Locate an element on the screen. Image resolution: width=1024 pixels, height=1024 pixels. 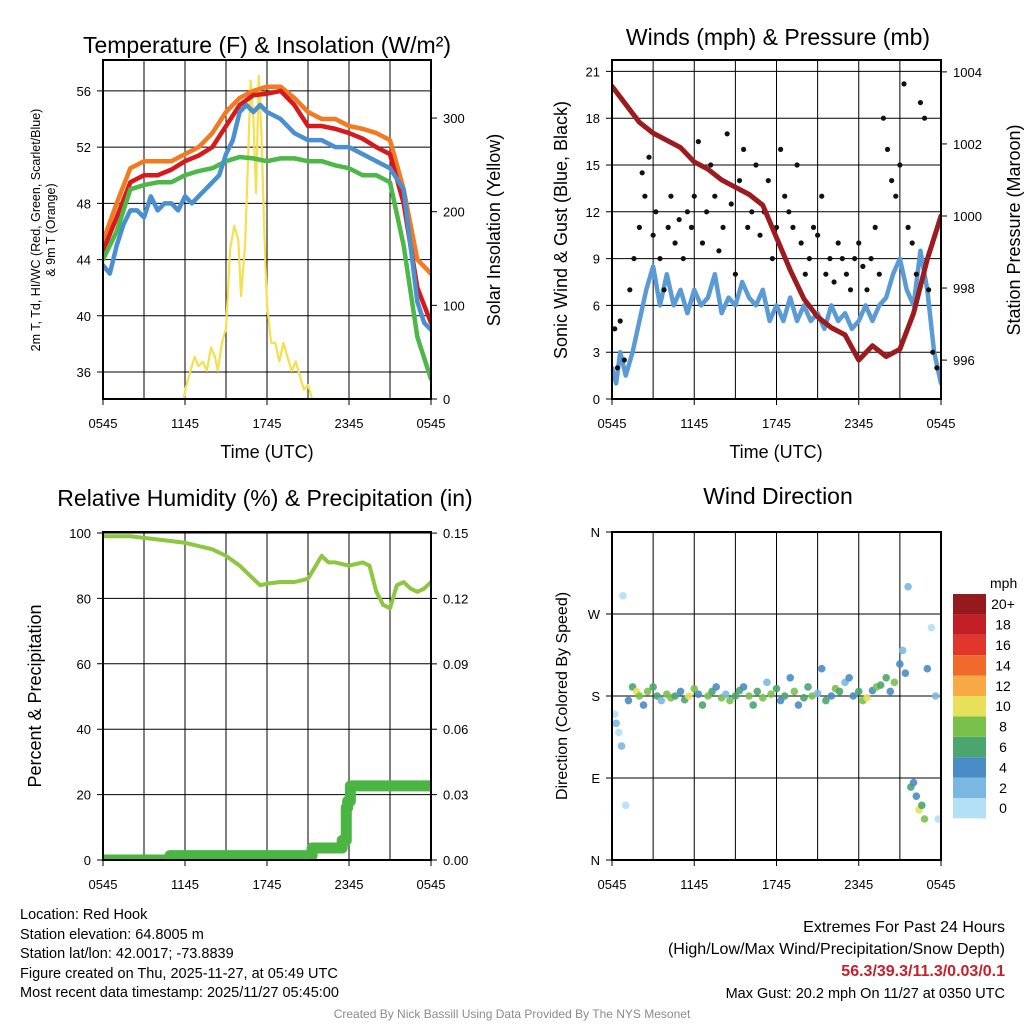
winds-ytick-label: 6 is located at coordinates (596, 305).